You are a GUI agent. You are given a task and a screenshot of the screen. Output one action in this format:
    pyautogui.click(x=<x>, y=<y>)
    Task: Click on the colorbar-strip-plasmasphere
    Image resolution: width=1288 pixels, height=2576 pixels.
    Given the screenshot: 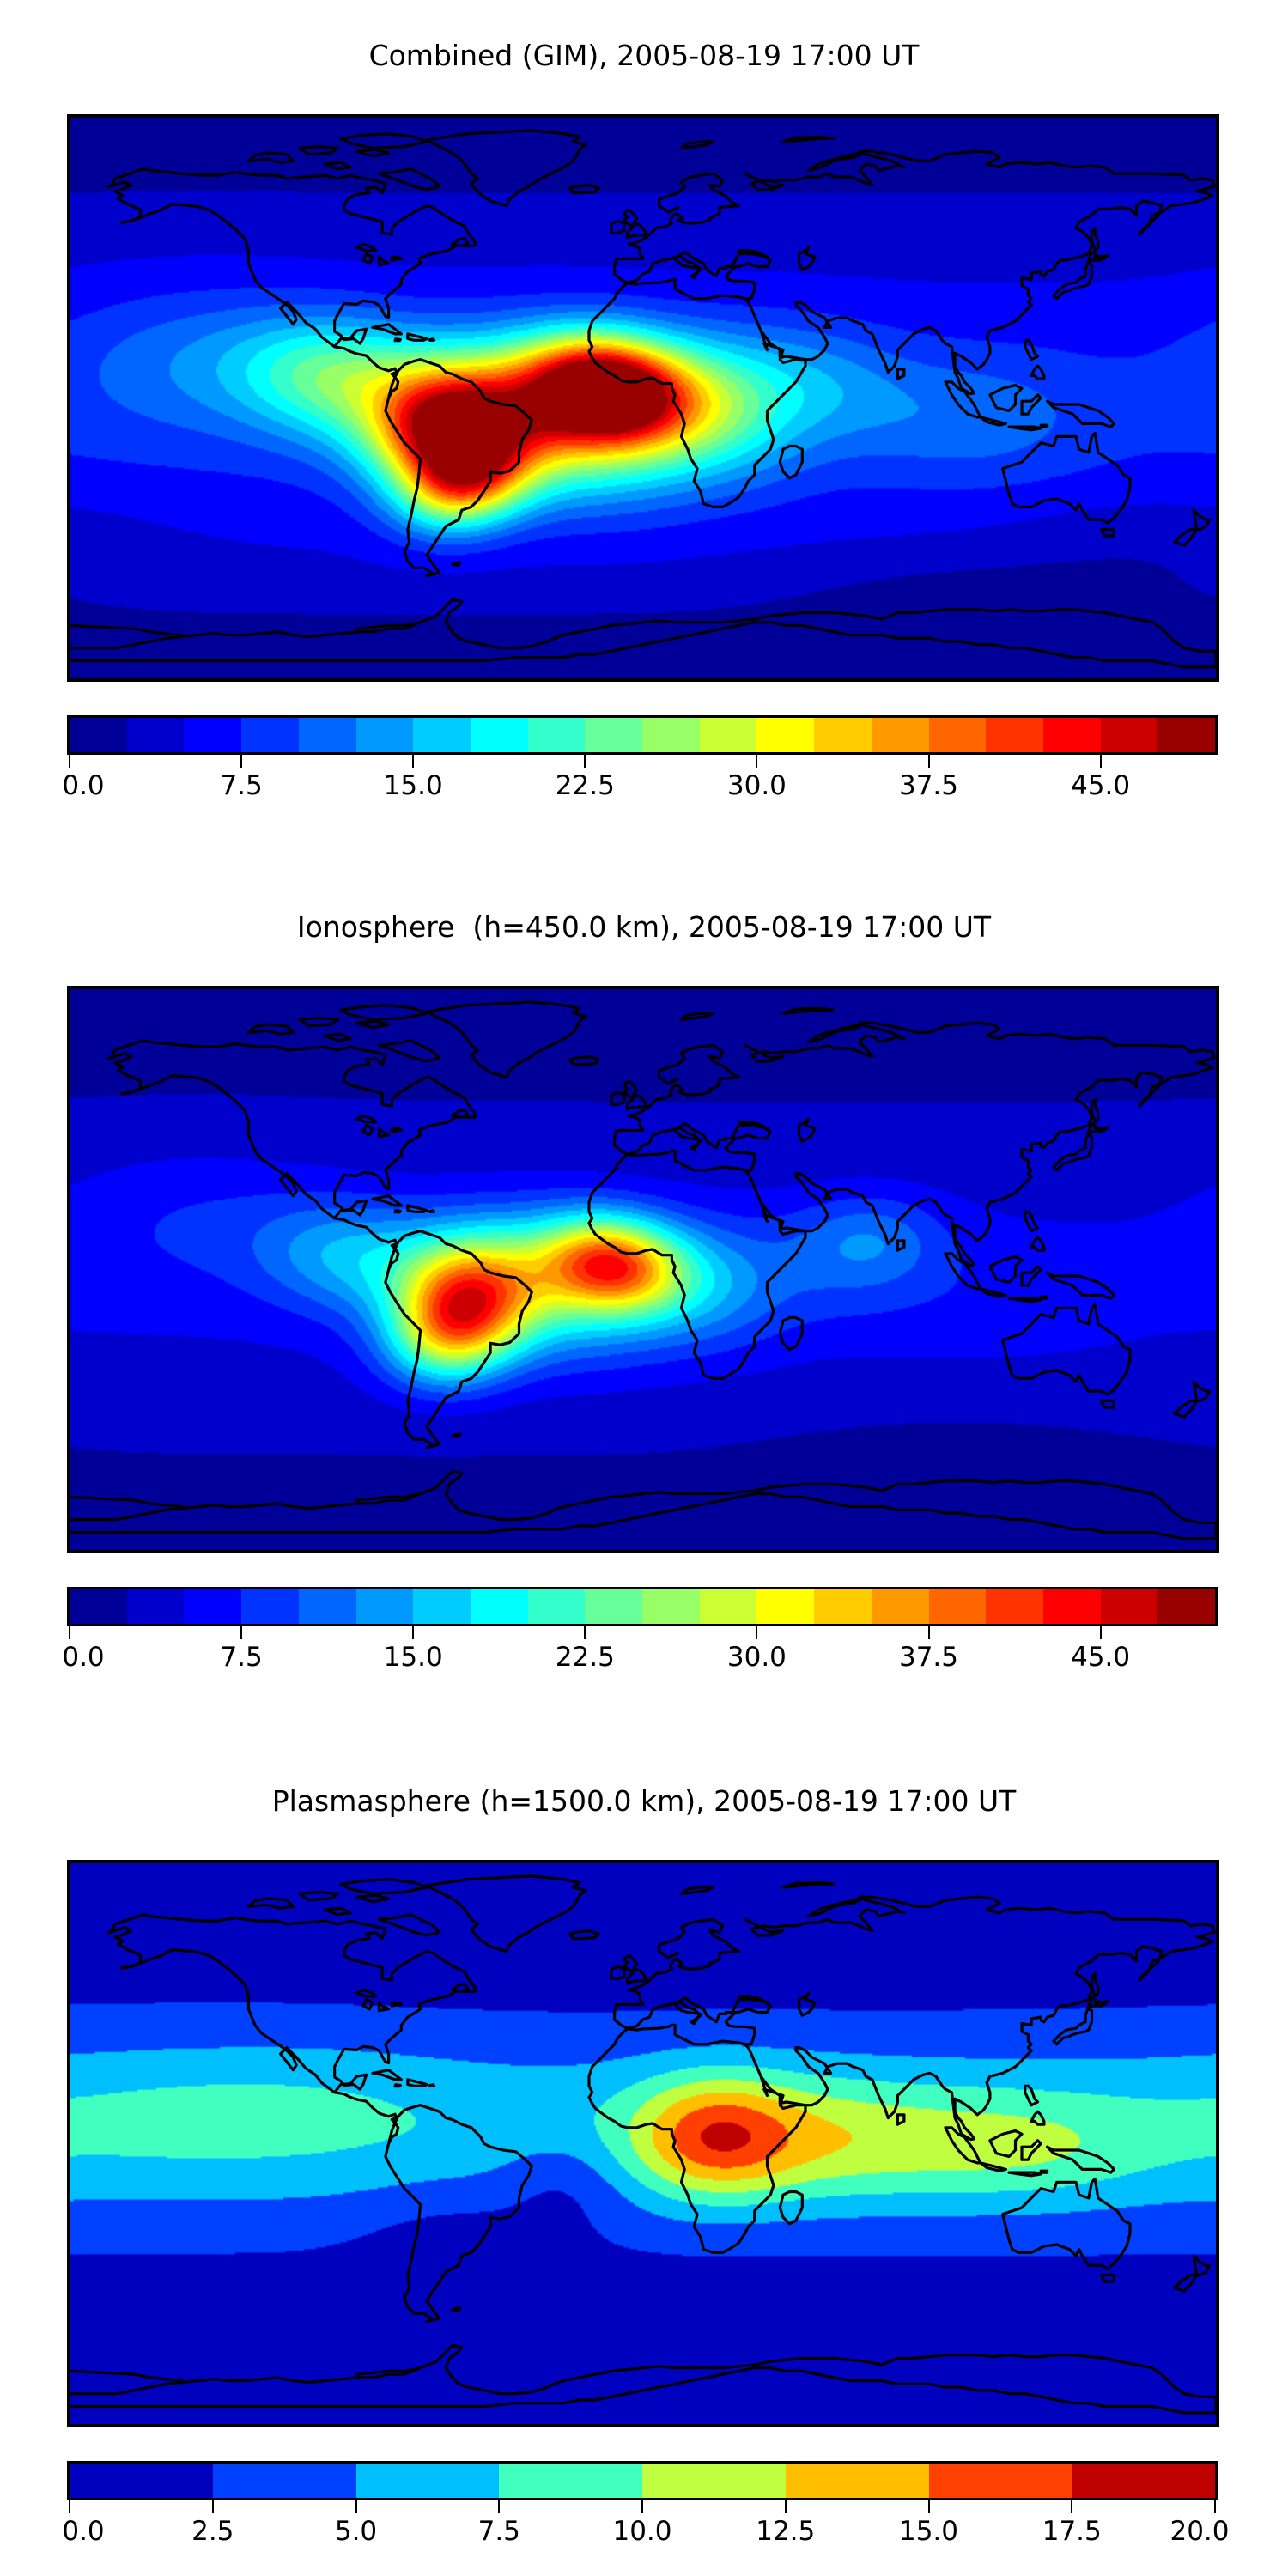 What is the action you would take?
    pyautogui.click(x=642, y=2480)
    